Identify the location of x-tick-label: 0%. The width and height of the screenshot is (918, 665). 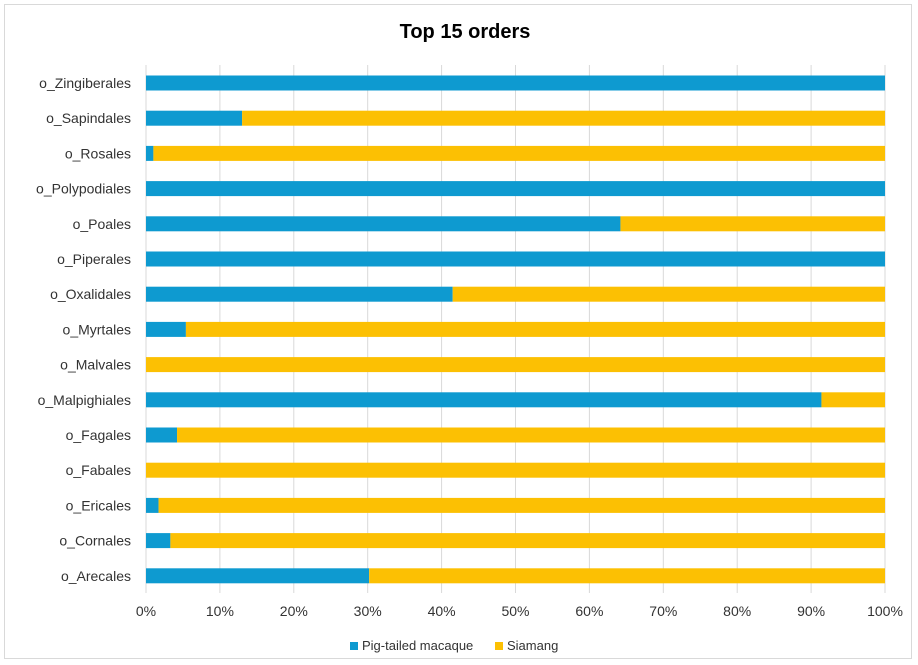
(146, 611).